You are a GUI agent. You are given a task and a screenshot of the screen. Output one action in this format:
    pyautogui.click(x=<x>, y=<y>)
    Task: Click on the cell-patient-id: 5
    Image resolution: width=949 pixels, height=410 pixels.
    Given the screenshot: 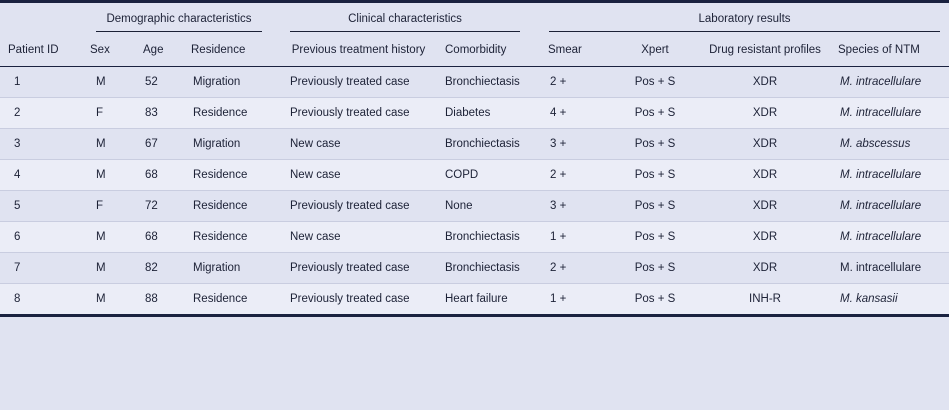 What is the action you would take?
    pyautogui.click(x=41, y=206)
    